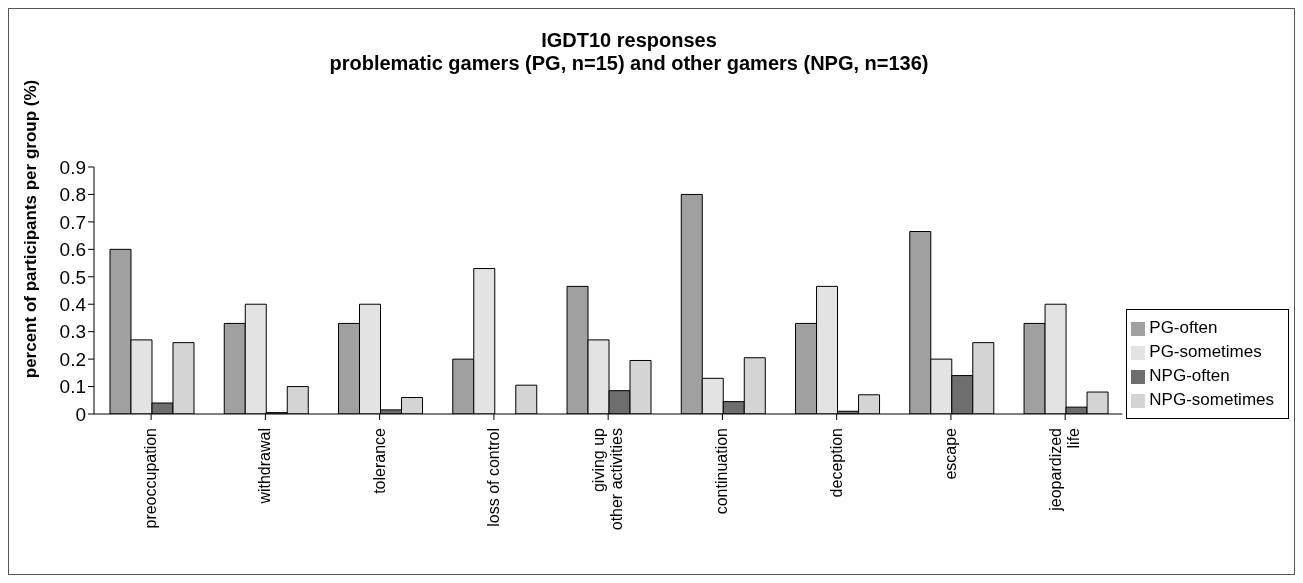 This screenshot has height=583, width=1303. Describe the element at coordinates (1183, 327) in the screenshot. I see `legend-label: PG-often` at that location.